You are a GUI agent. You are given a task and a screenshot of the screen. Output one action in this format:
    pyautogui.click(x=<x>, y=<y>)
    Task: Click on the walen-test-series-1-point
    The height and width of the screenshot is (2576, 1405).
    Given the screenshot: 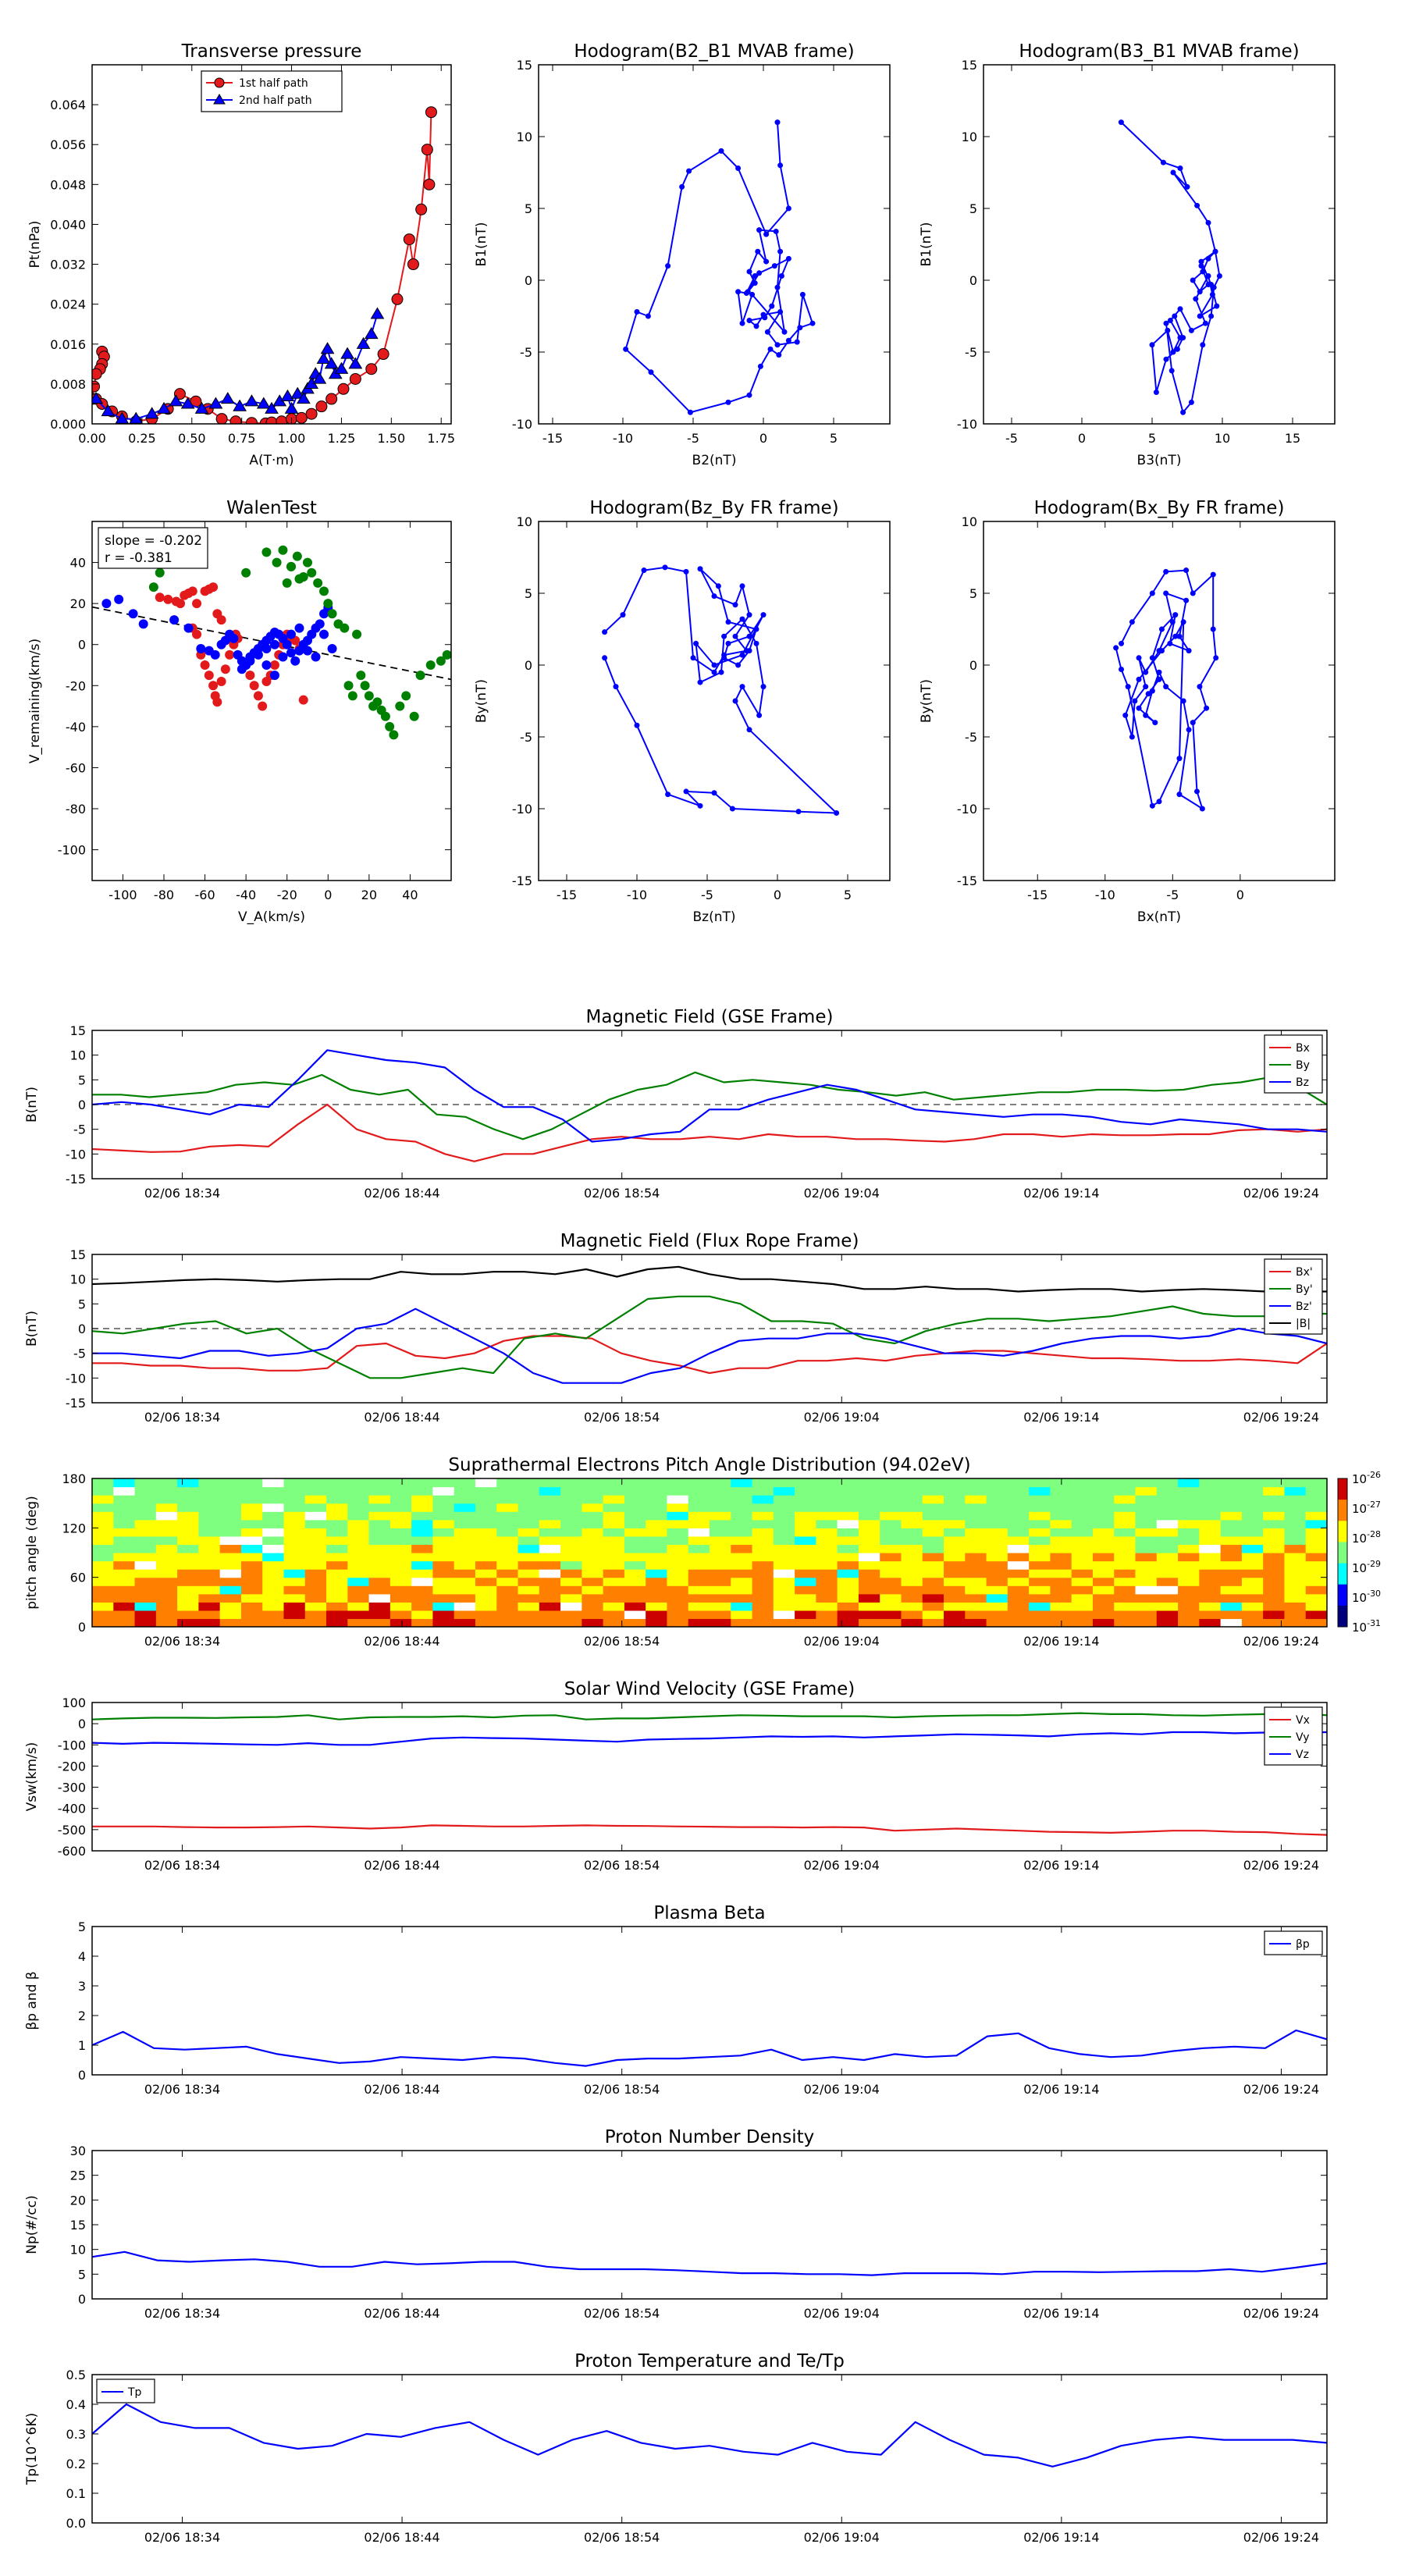 What is the action you would take?
    pyautogui.click(x=307, y=651)
    